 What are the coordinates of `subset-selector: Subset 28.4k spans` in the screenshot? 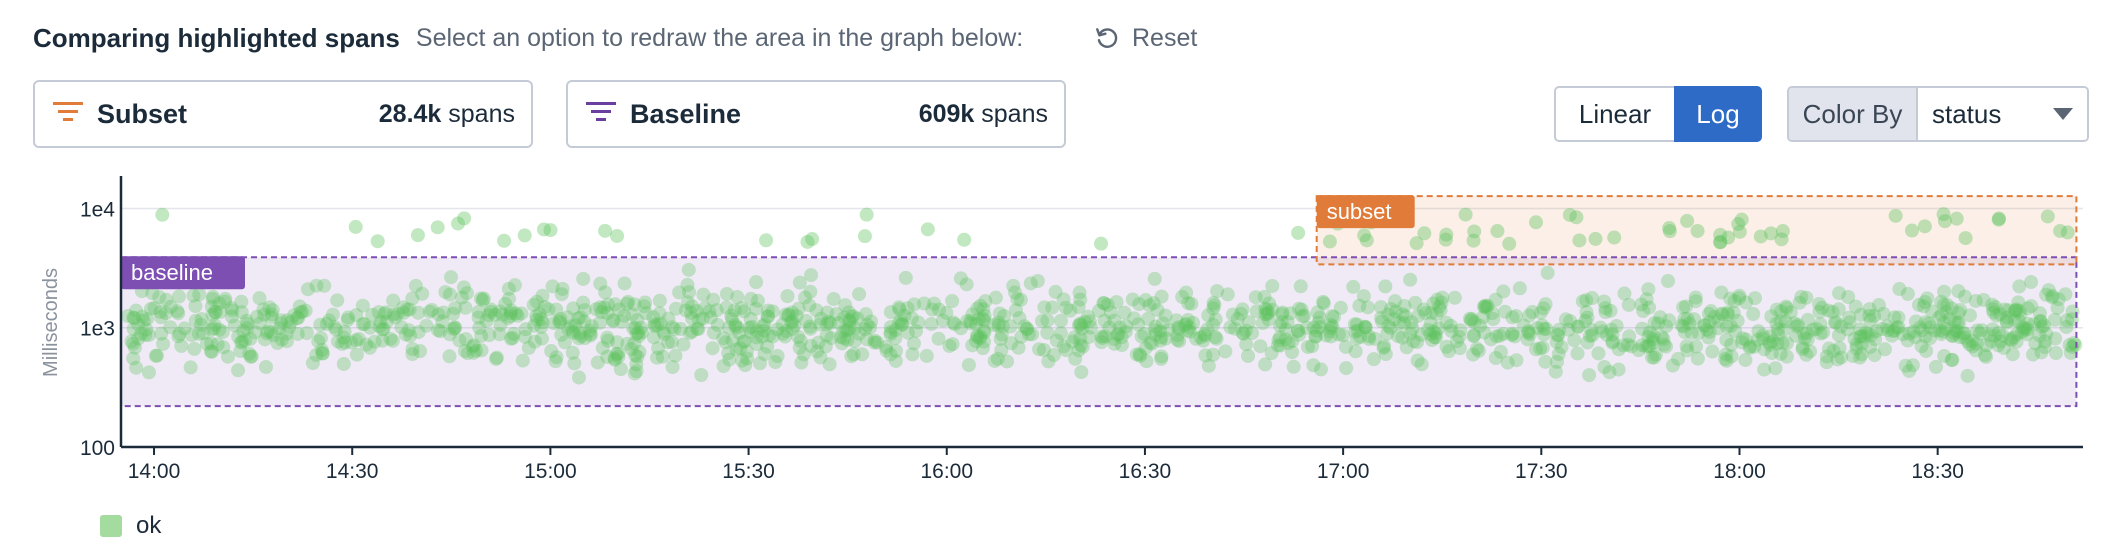 It's located at (283, 114).